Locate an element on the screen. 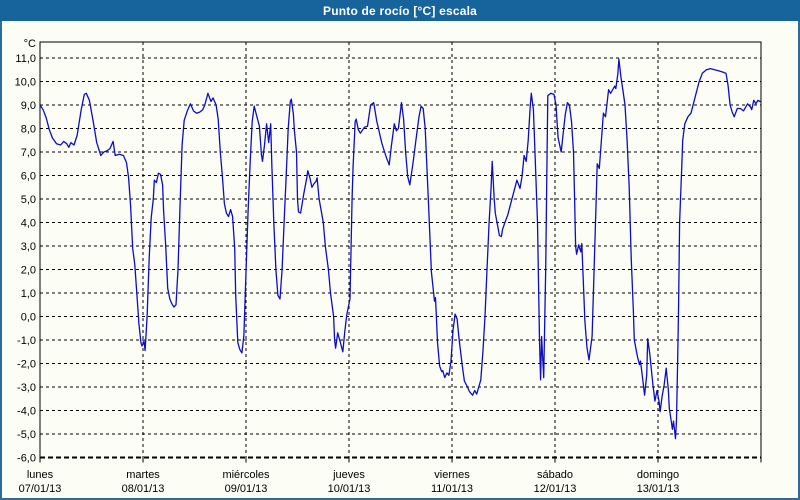  chart-title: Punto de rocío [°C] escala is located at coordinates (400, 10).